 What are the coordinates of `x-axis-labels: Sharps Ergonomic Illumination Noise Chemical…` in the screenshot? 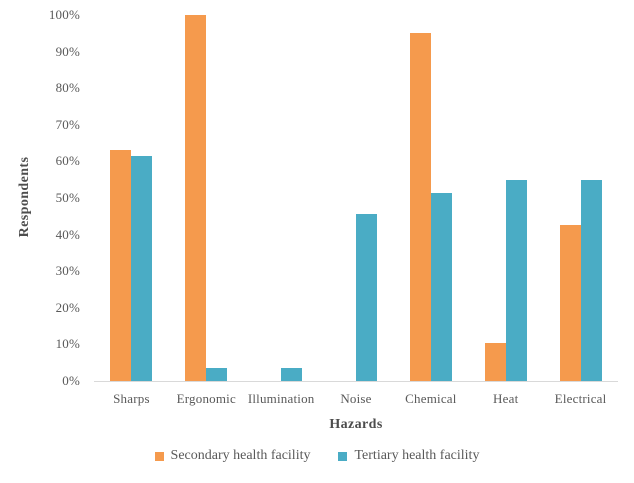 It's located at (356, 399).